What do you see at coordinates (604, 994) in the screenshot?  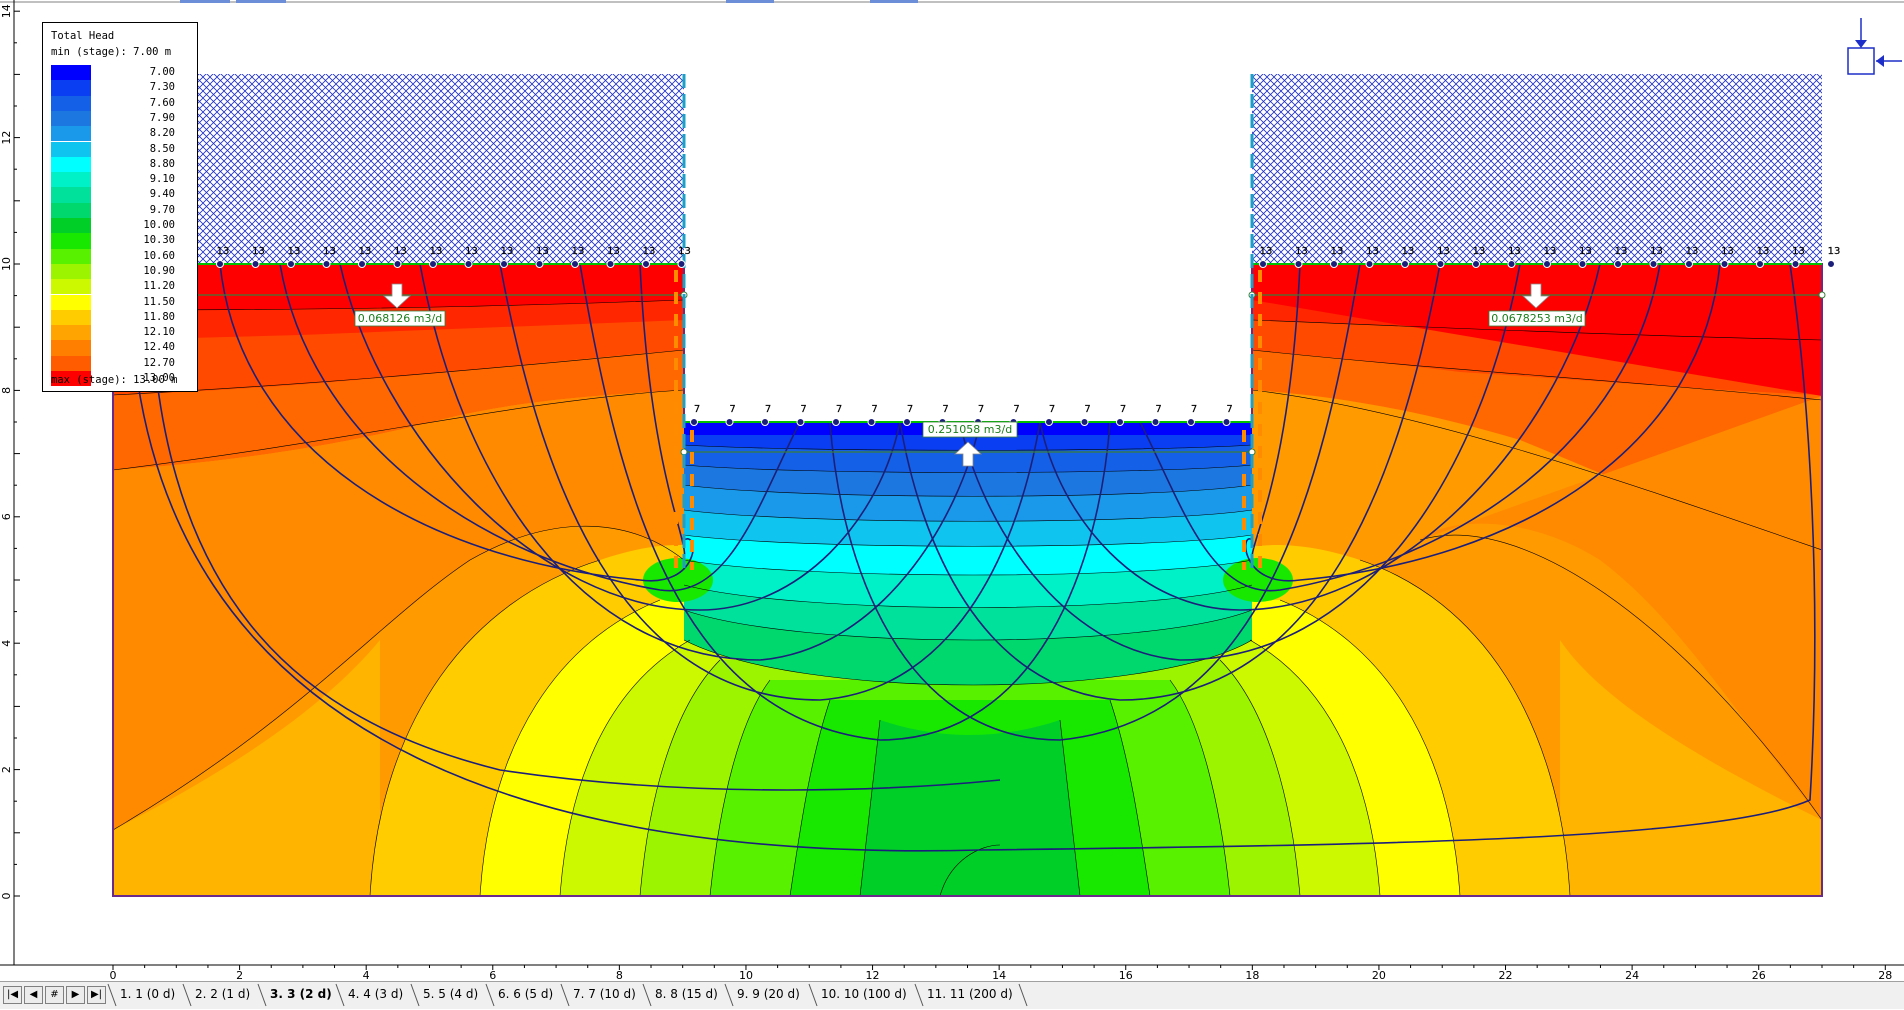 I see `stage-tab: 7. 7 (10 d)` at bounding box center [604, 994].